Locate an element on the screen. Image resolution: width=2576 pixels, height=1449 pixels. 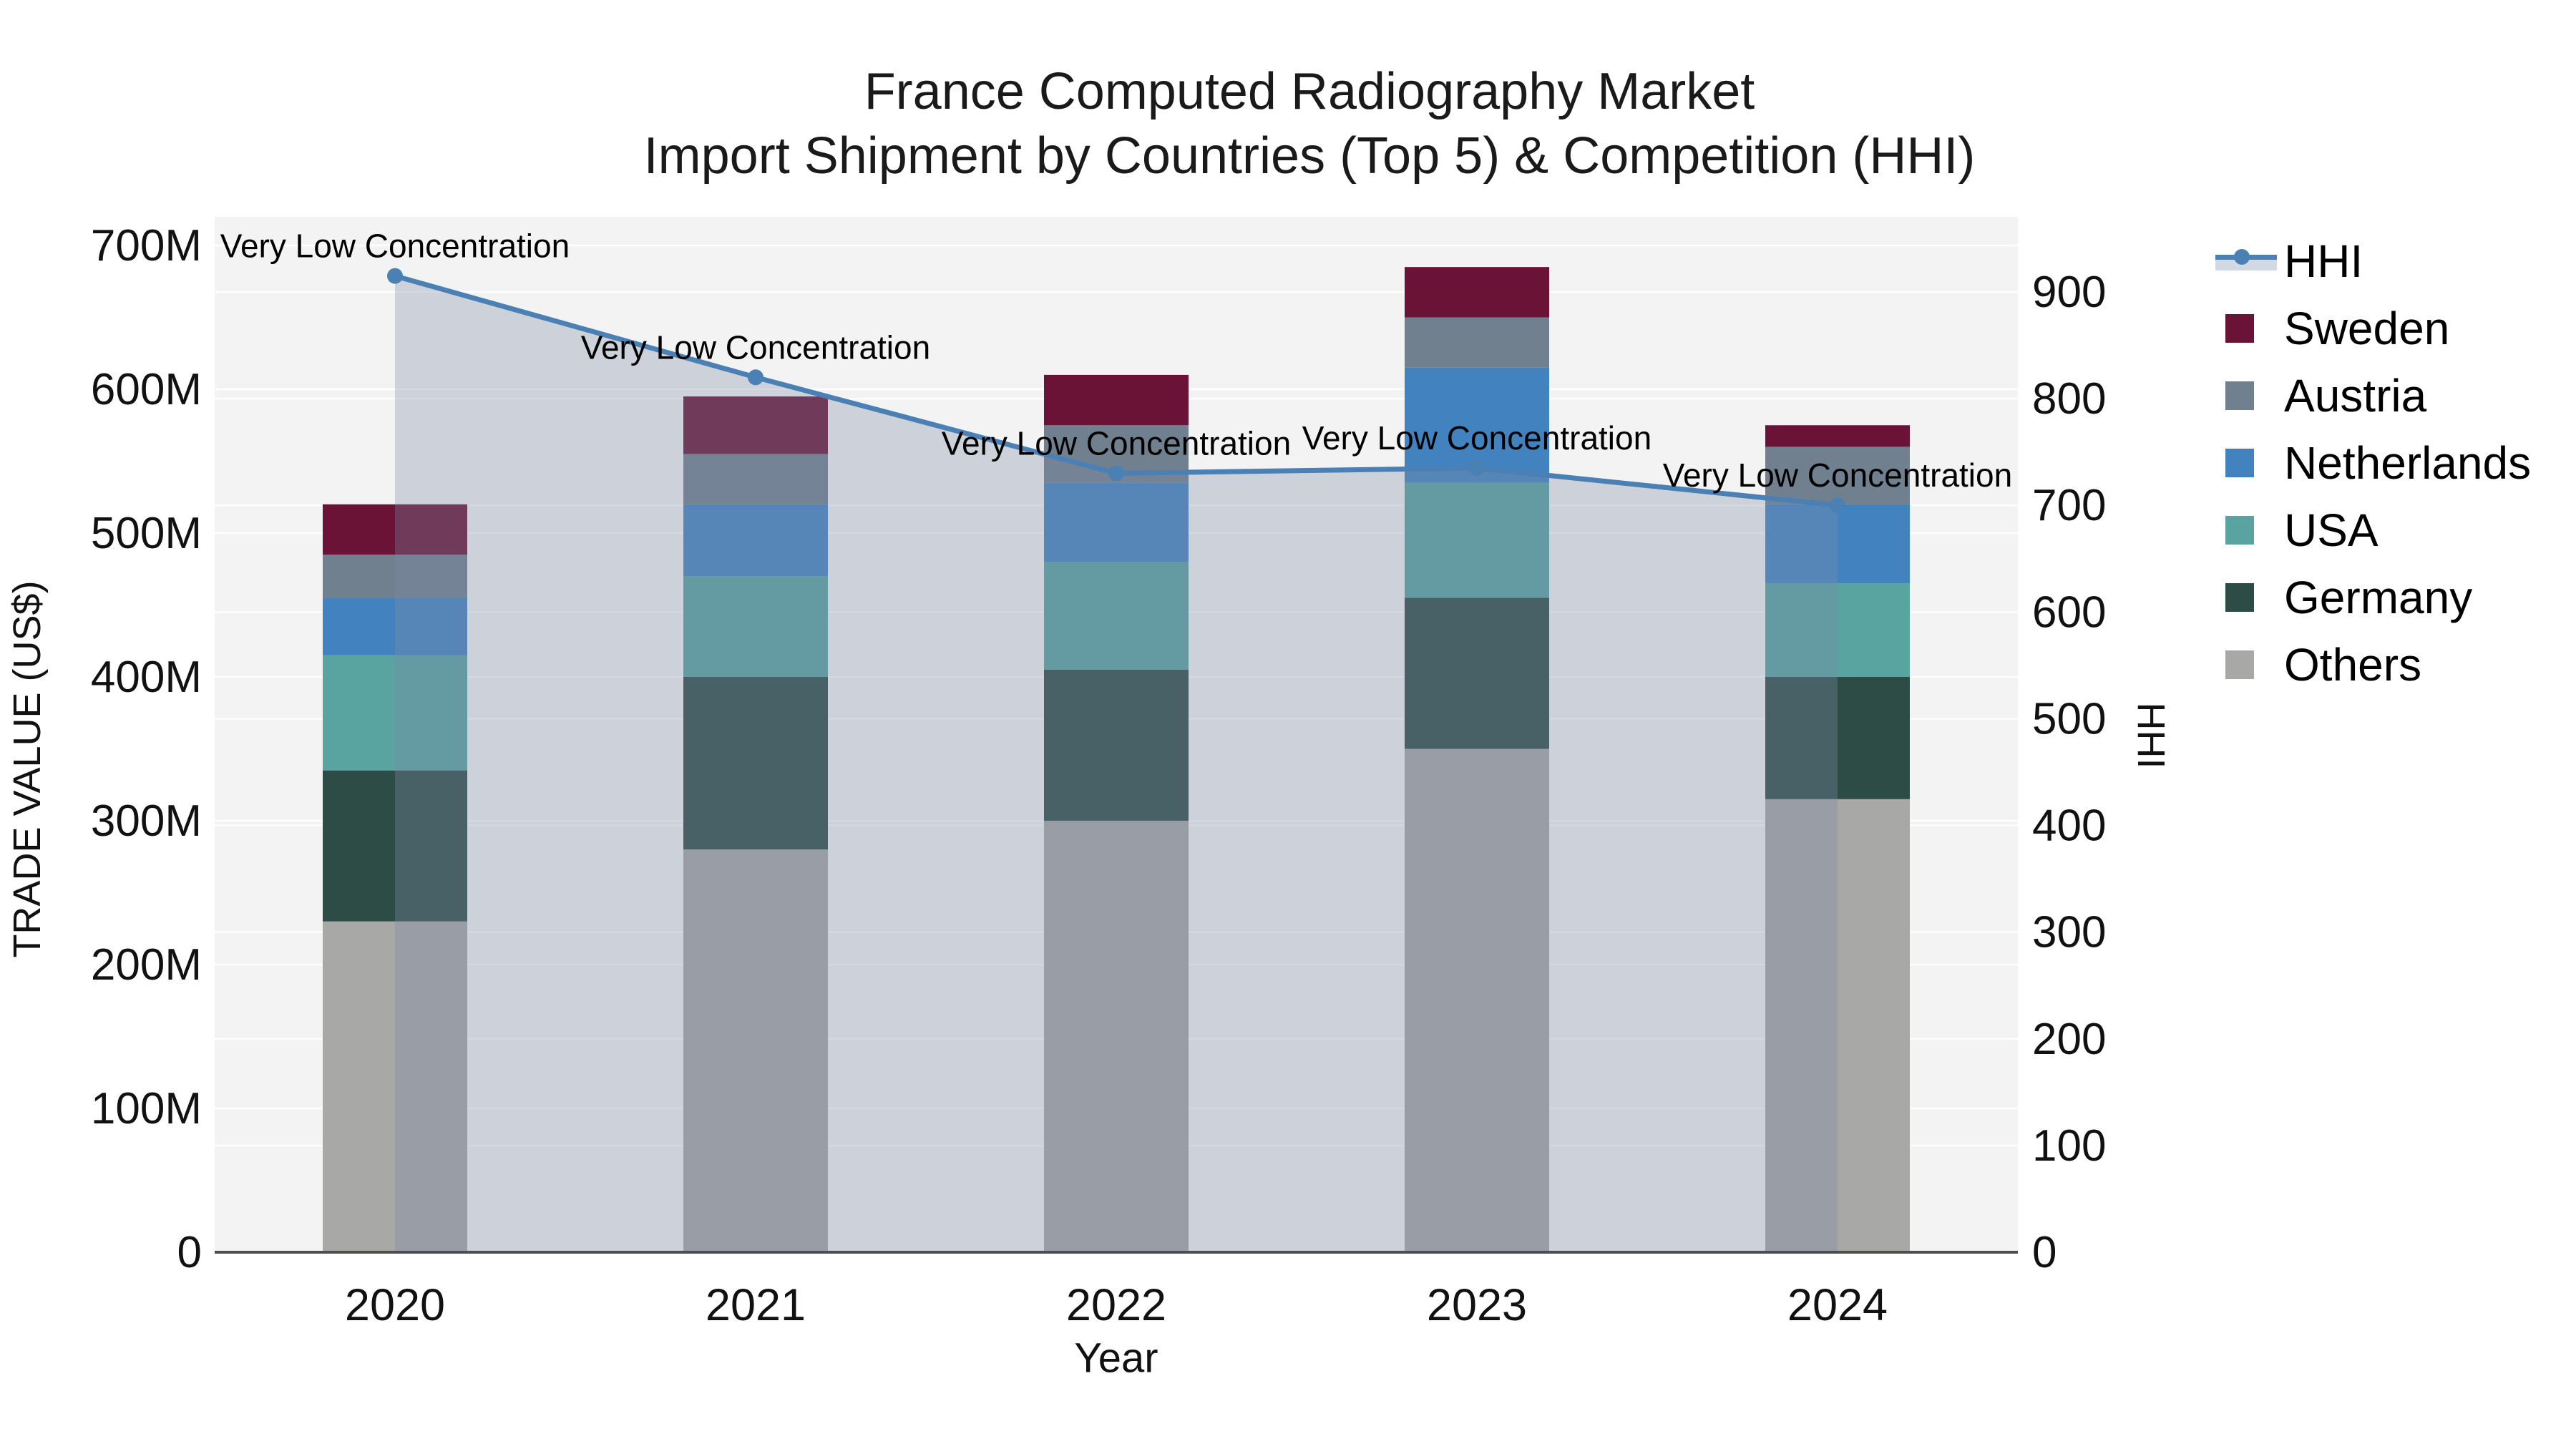
y-axis-tick-label-left: 400M is located at coordinates (146, 677).